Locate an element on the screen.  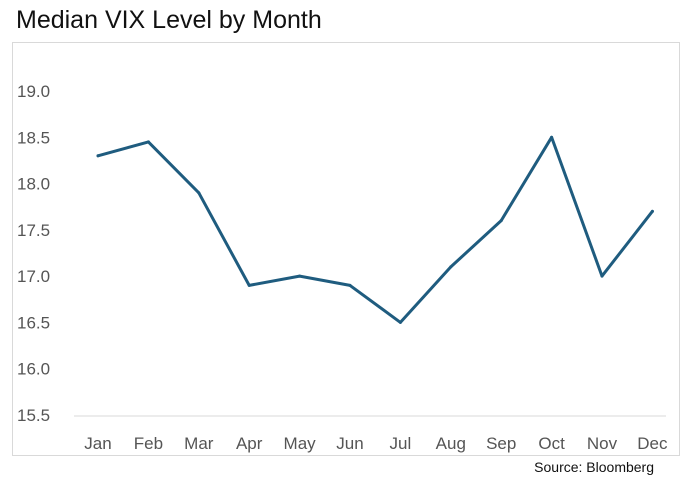
data-point-sep is located at coordinates (501, 221).